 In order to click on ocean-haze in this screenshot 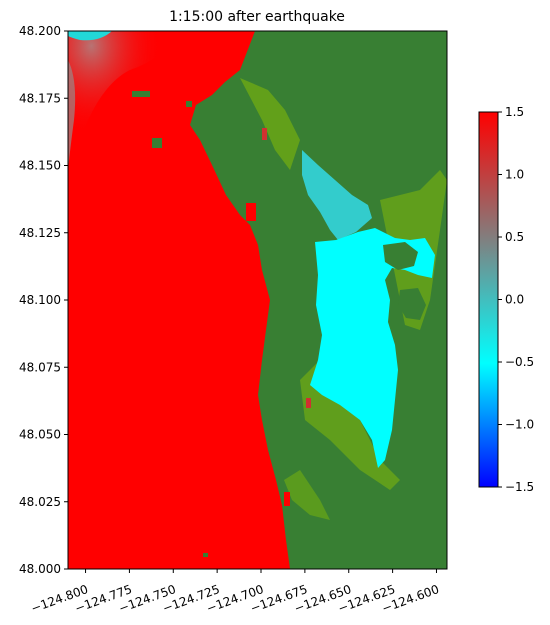, I will do `click(126, 105)`.